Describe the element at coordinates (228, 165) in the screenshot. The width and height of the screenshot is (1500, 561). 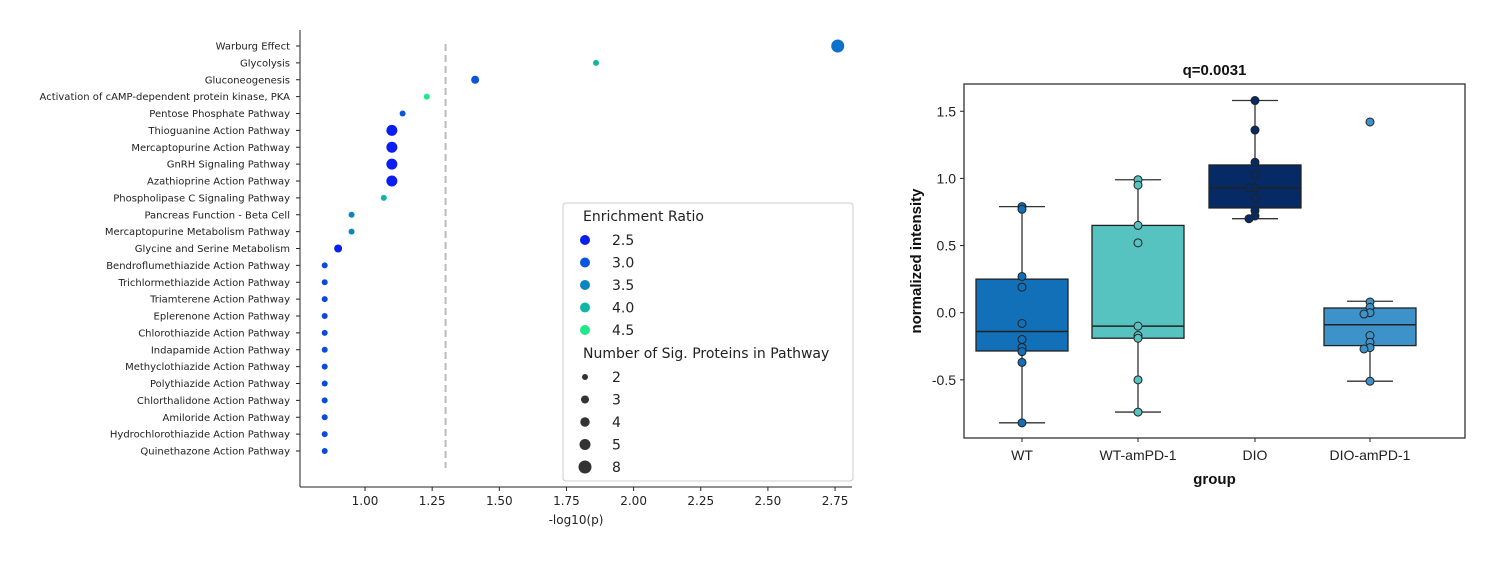
I see `pathway-label: GnRH Signaling Pathway` at that location.